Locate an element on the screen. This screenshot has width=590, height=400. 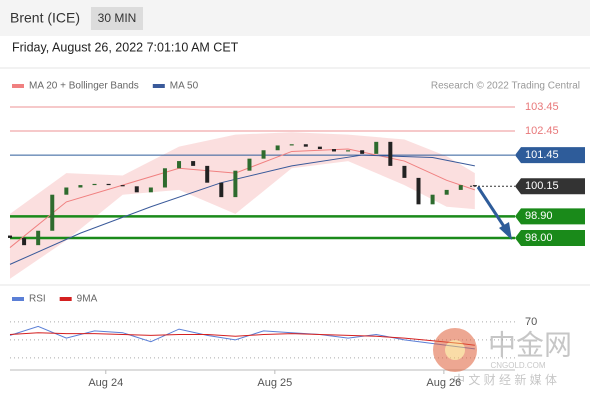
x-tick-label: Aug 26 is located at coordinates (443, 383).